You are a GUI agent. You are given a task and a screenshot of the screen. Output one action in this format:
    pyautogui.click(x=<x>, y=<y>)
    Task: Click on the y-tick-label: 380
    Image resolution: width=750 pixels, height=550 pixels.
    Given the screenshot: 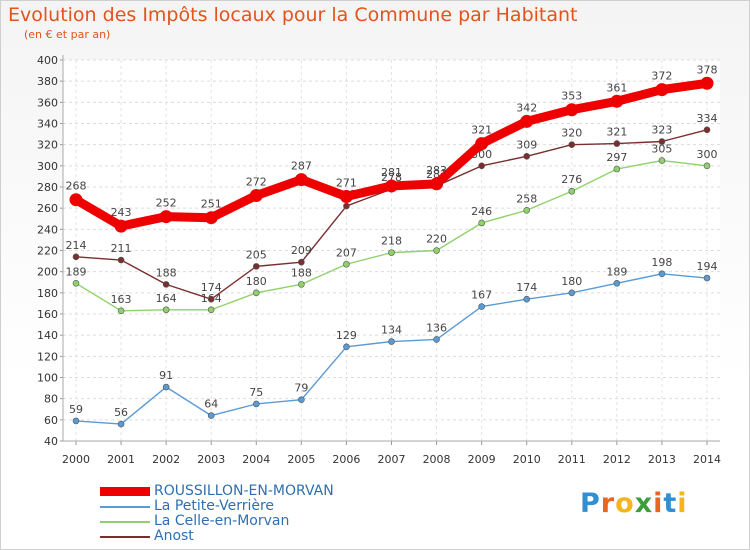 What is the action you would take?
    pyautogui.click(x=47, y=81)
    